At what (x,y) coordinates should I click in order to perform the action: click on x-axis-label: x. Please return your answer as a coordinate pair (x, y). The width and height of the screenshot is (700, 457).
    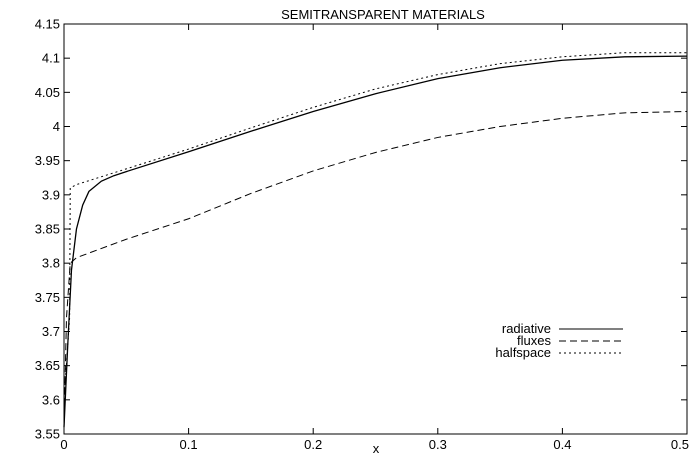
    Looking at the image, I should click on (376, 448).